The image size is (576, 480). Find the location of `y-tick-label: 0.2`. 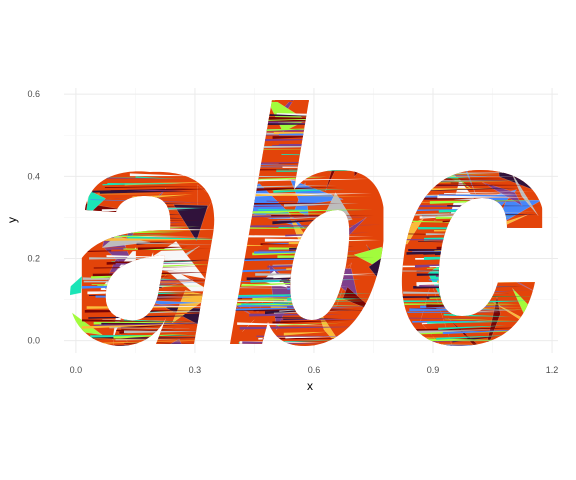

y-tick-label: 0.2 is located at coordinates (33, 259).